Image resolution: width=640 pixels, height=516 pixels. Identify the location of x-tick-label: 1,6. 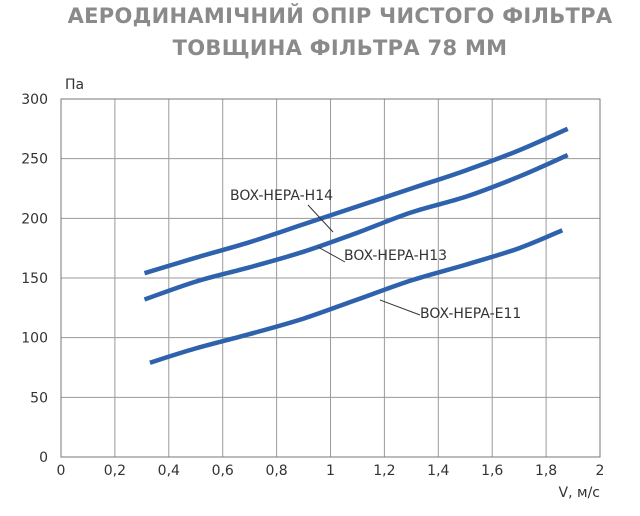
(492, 471).